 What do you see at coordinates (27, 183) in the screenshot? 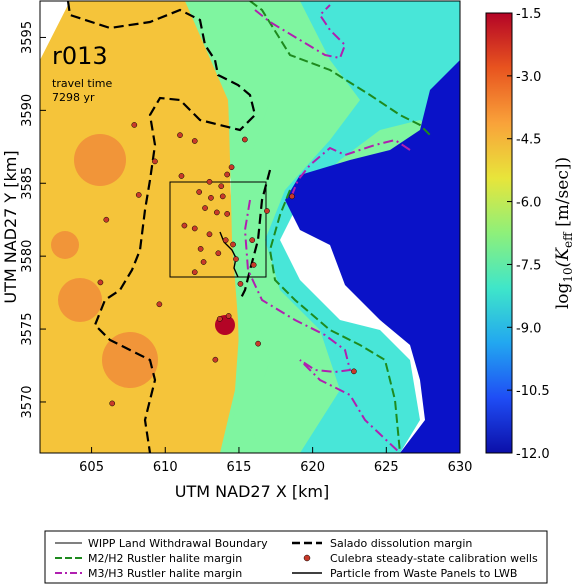
I see `y-tick-label: 3585` at bounding box center [27, 183].